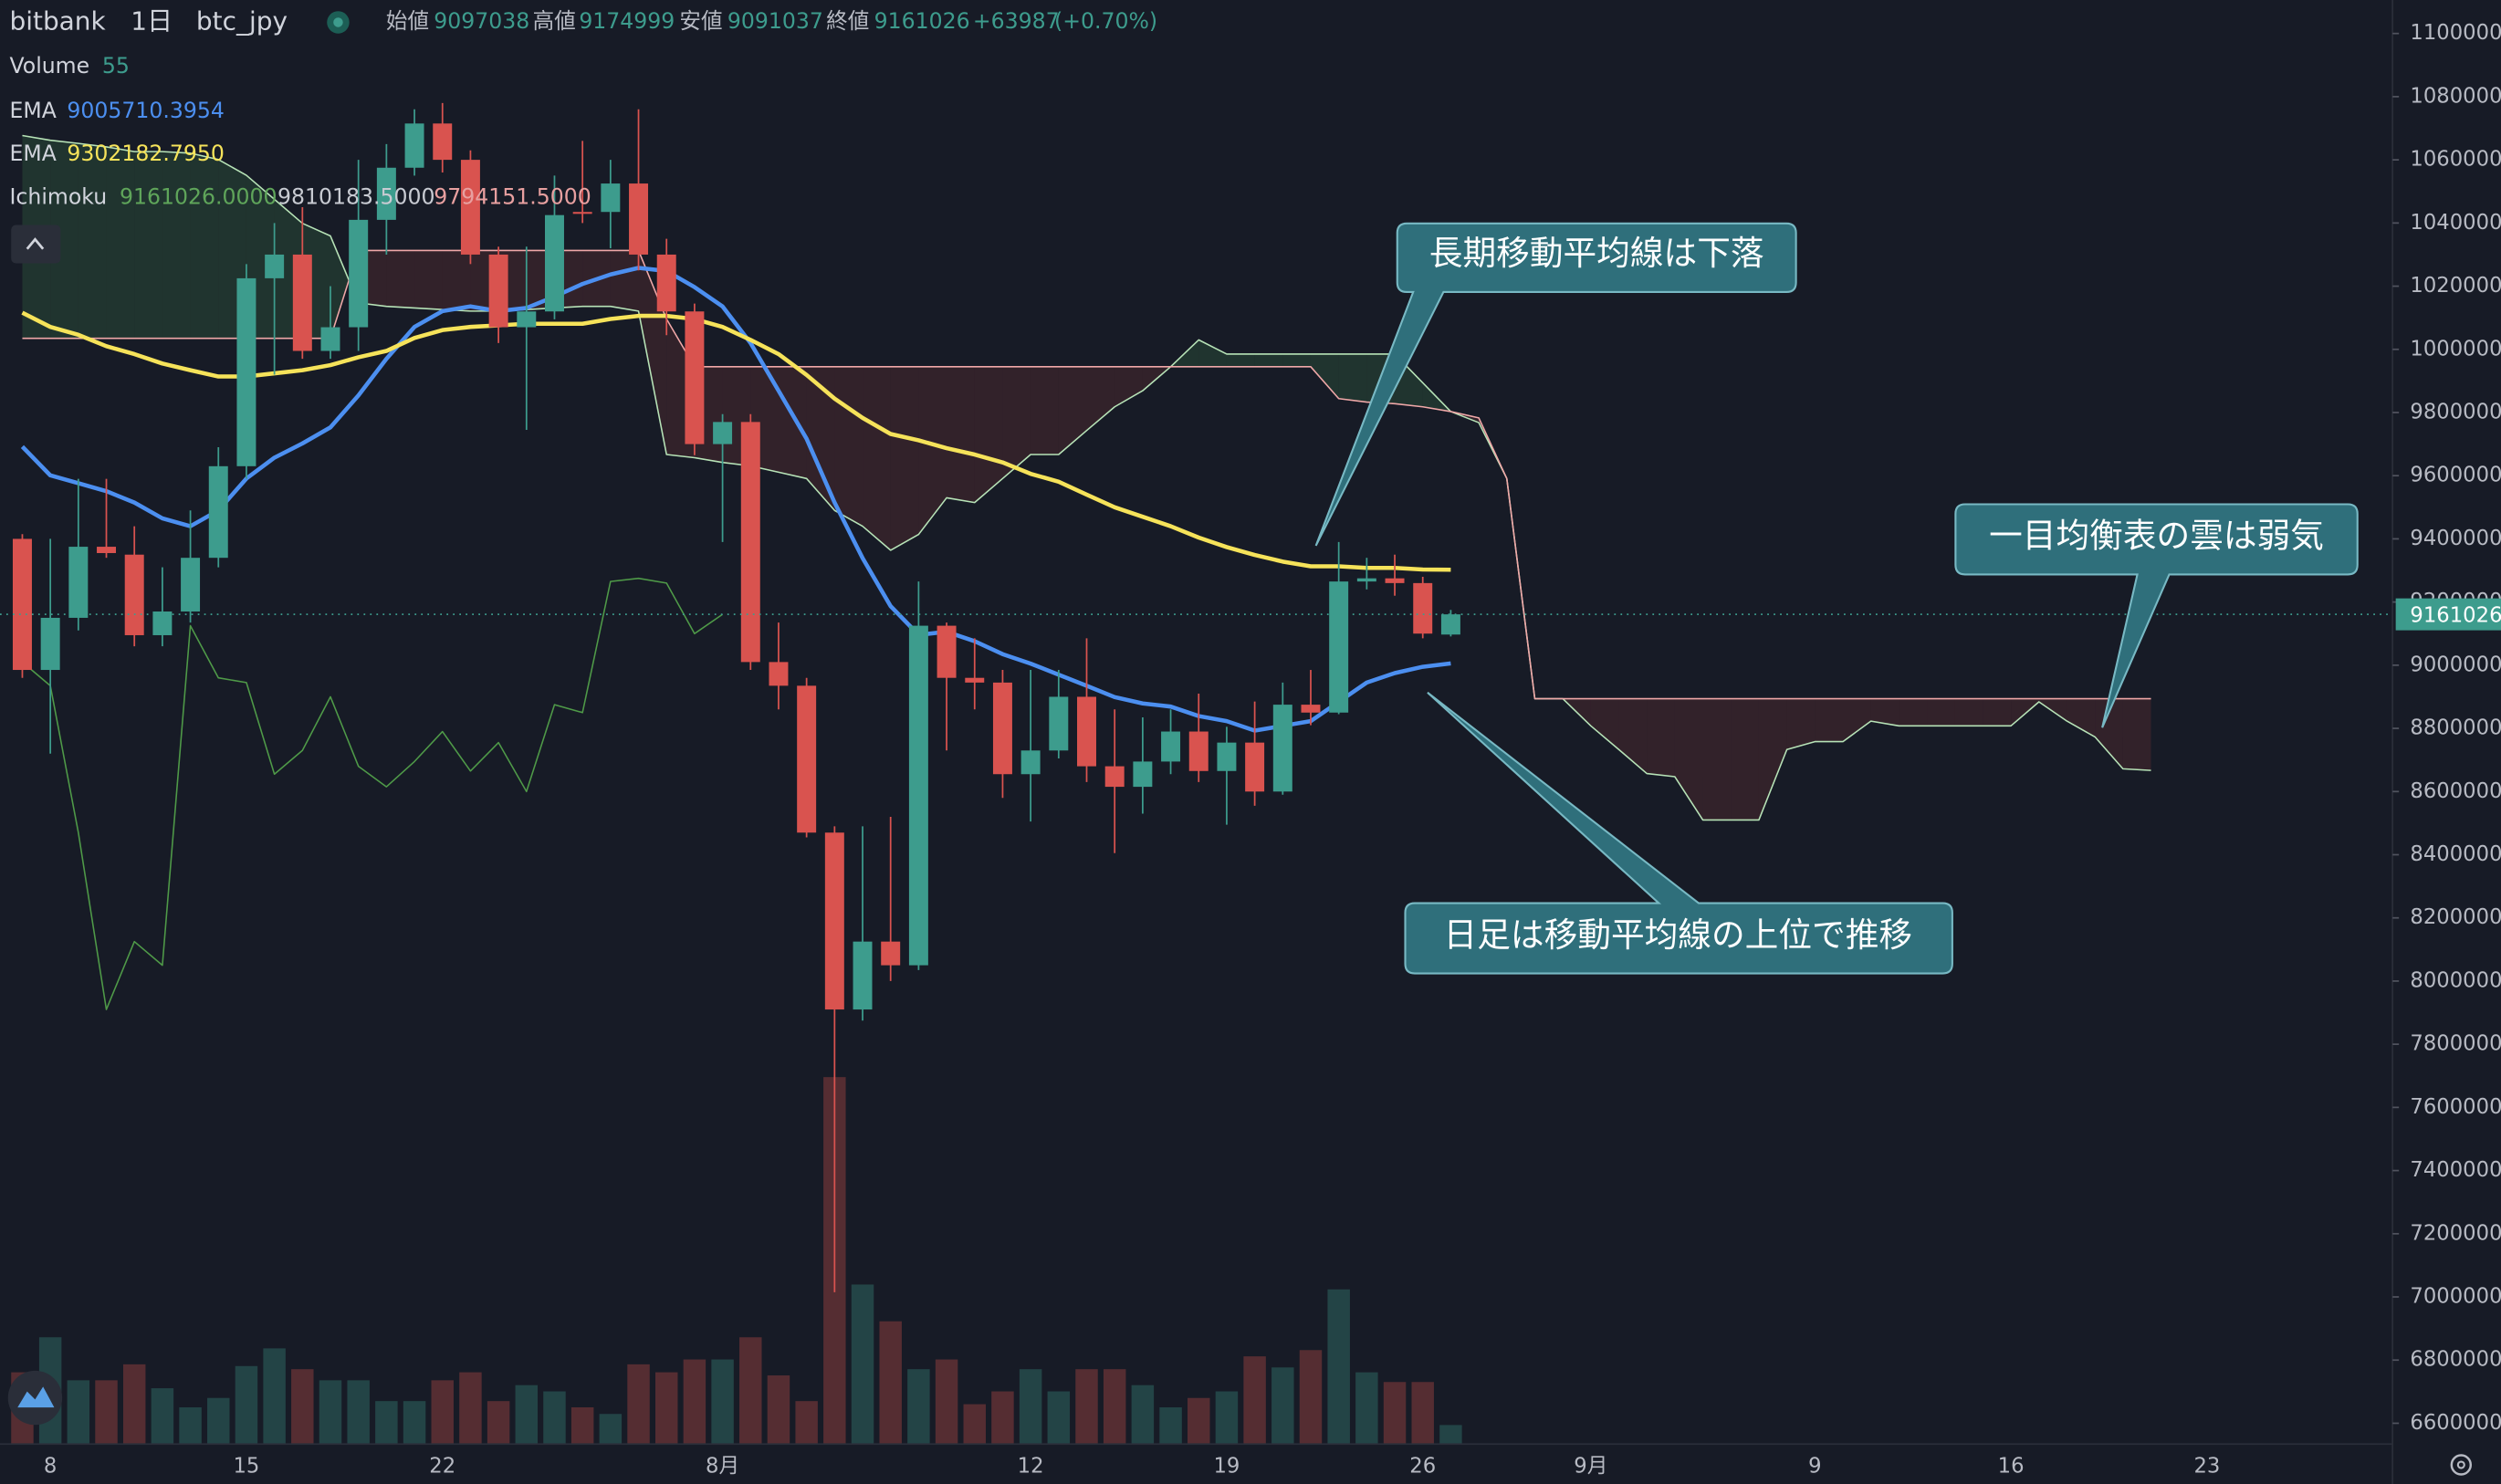  What do you see at coordinates (152, 20) in the screenshot?
I see `interval: 1日` at bounding box center [152, 20].